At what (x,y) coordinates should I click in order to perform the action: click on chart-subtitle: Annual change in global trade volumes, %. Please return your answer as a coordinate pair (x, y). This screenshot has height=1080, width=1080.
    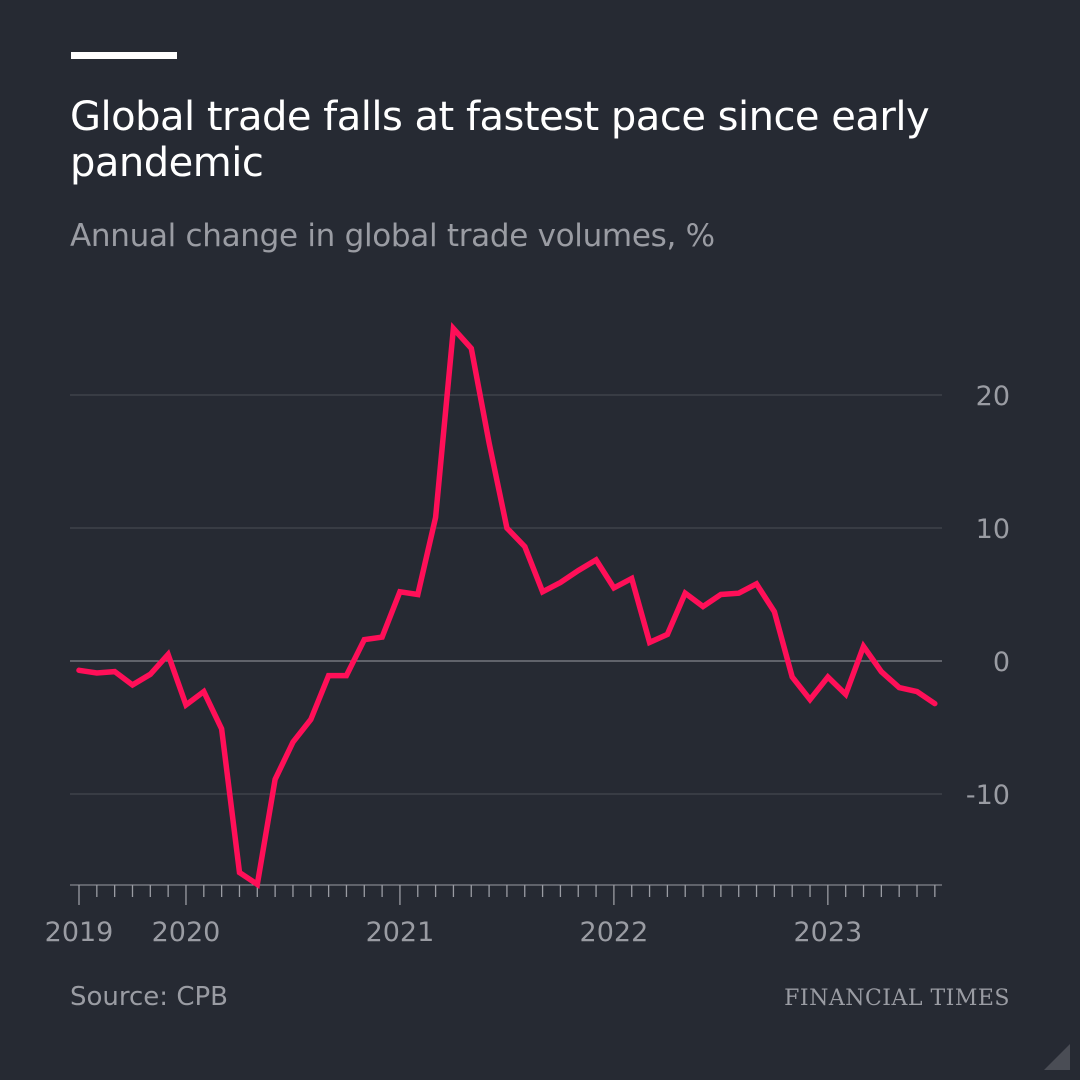
    Looking at the image, I should click on (392, 236).